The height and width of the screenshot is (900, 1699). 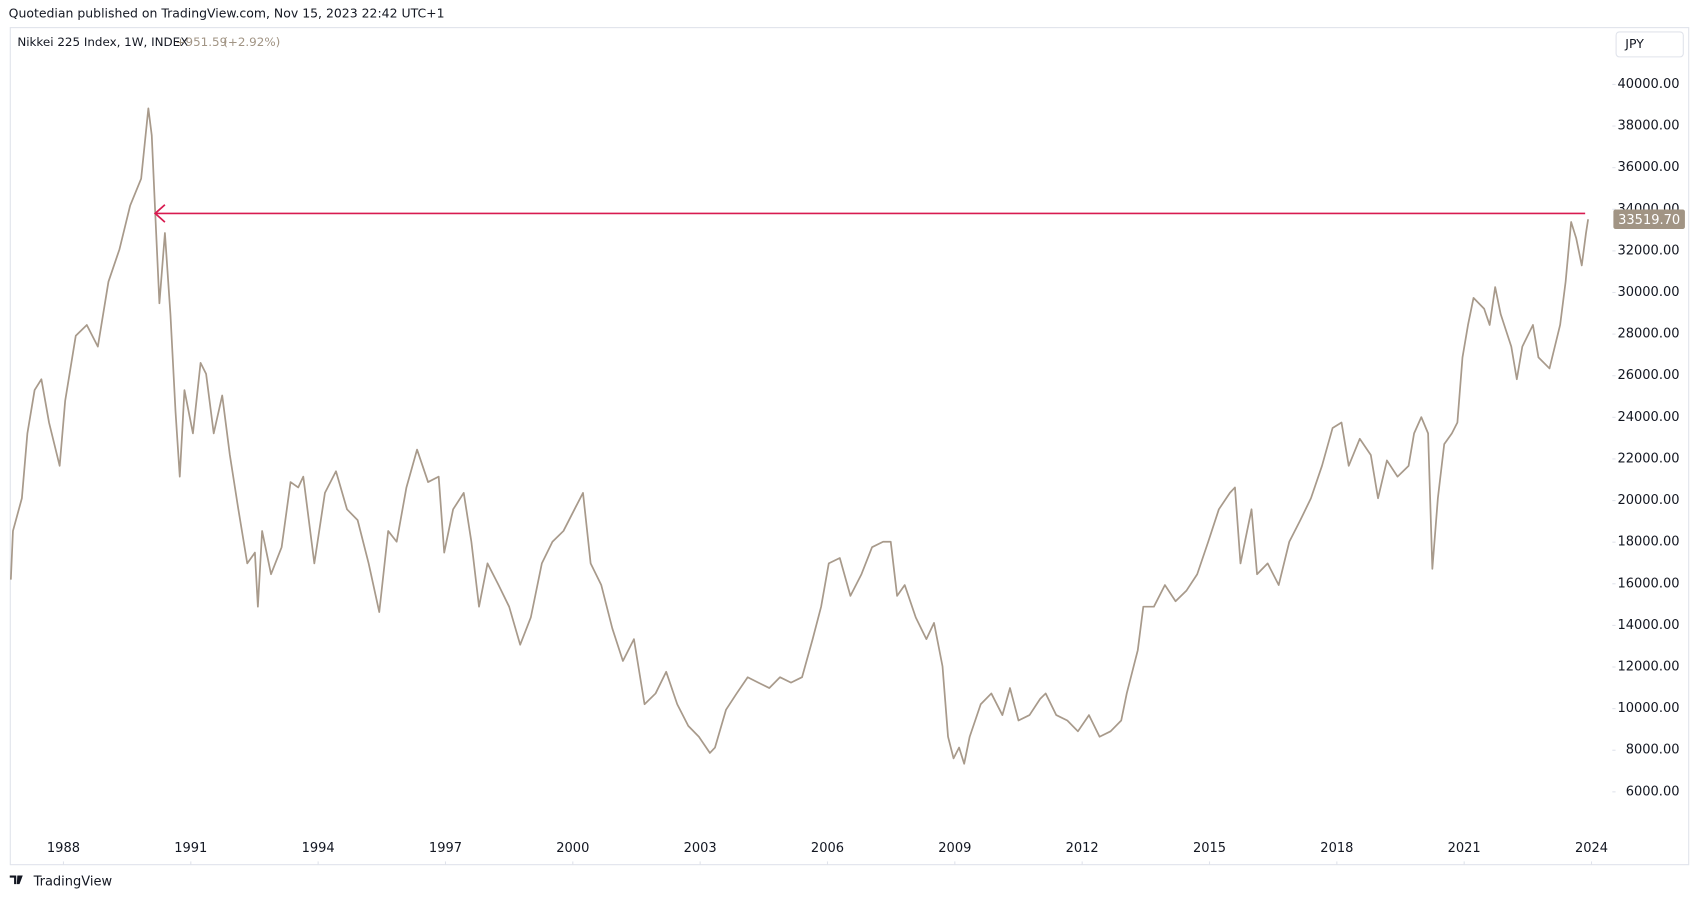 What do you see at coordinates (1648, 84) in the screenshot?
I see `y-tick-label: 40000.00` at bounding box center [1648, 84].